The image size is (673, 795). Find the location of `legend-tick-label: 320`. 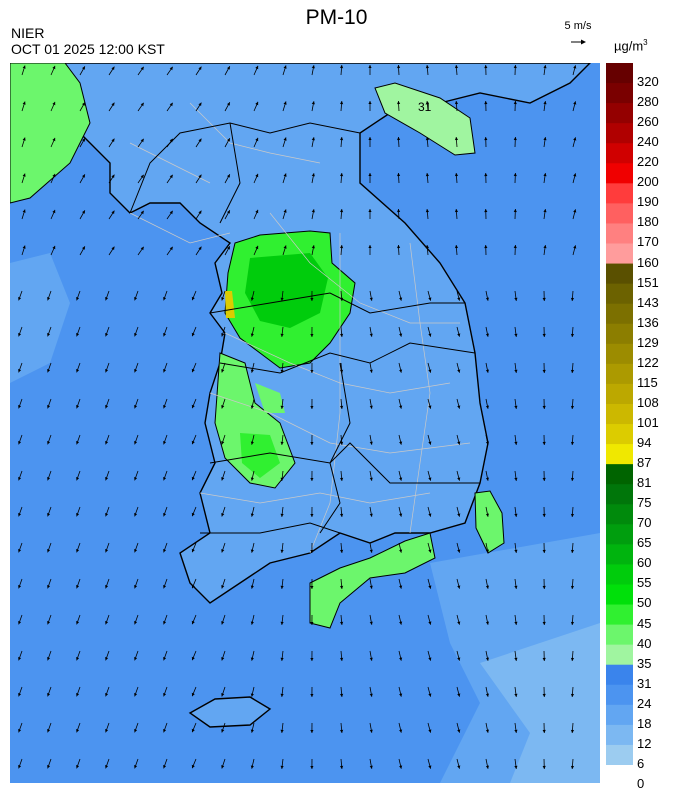

legend-tick-label: 320 is located at coordinates (648, 81).